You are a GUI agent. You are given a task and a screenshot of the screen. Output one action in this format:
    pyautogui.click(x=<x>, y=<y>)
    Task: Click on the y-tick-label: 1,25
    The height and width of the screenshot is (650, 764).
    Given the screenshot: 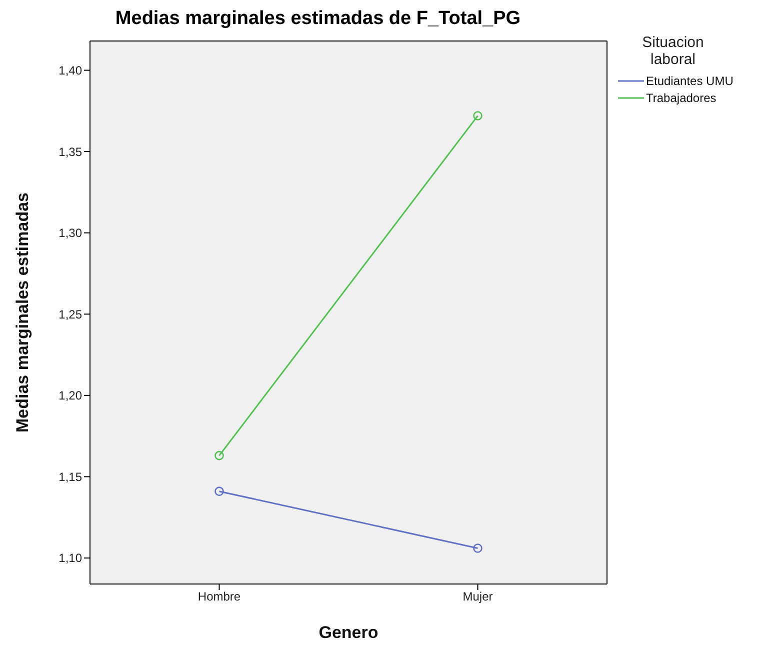 What is the action you would take?
    pyautogui.click(x=70, y=314)
    